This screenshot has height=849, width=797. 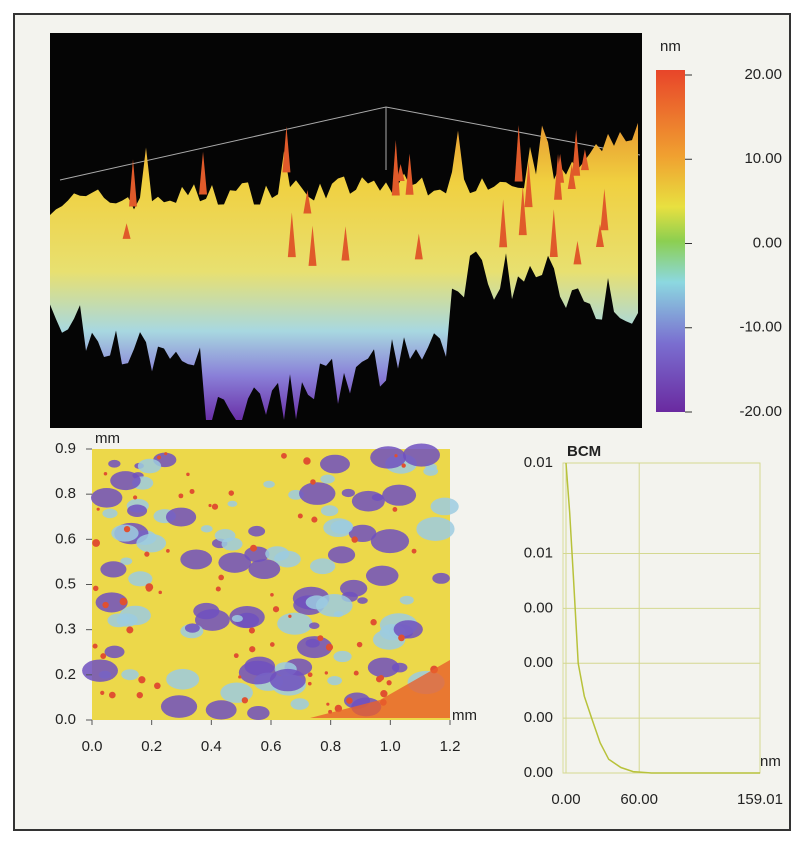 I want to click on x-tick-label: 159.01, so click(x=760, y=799).